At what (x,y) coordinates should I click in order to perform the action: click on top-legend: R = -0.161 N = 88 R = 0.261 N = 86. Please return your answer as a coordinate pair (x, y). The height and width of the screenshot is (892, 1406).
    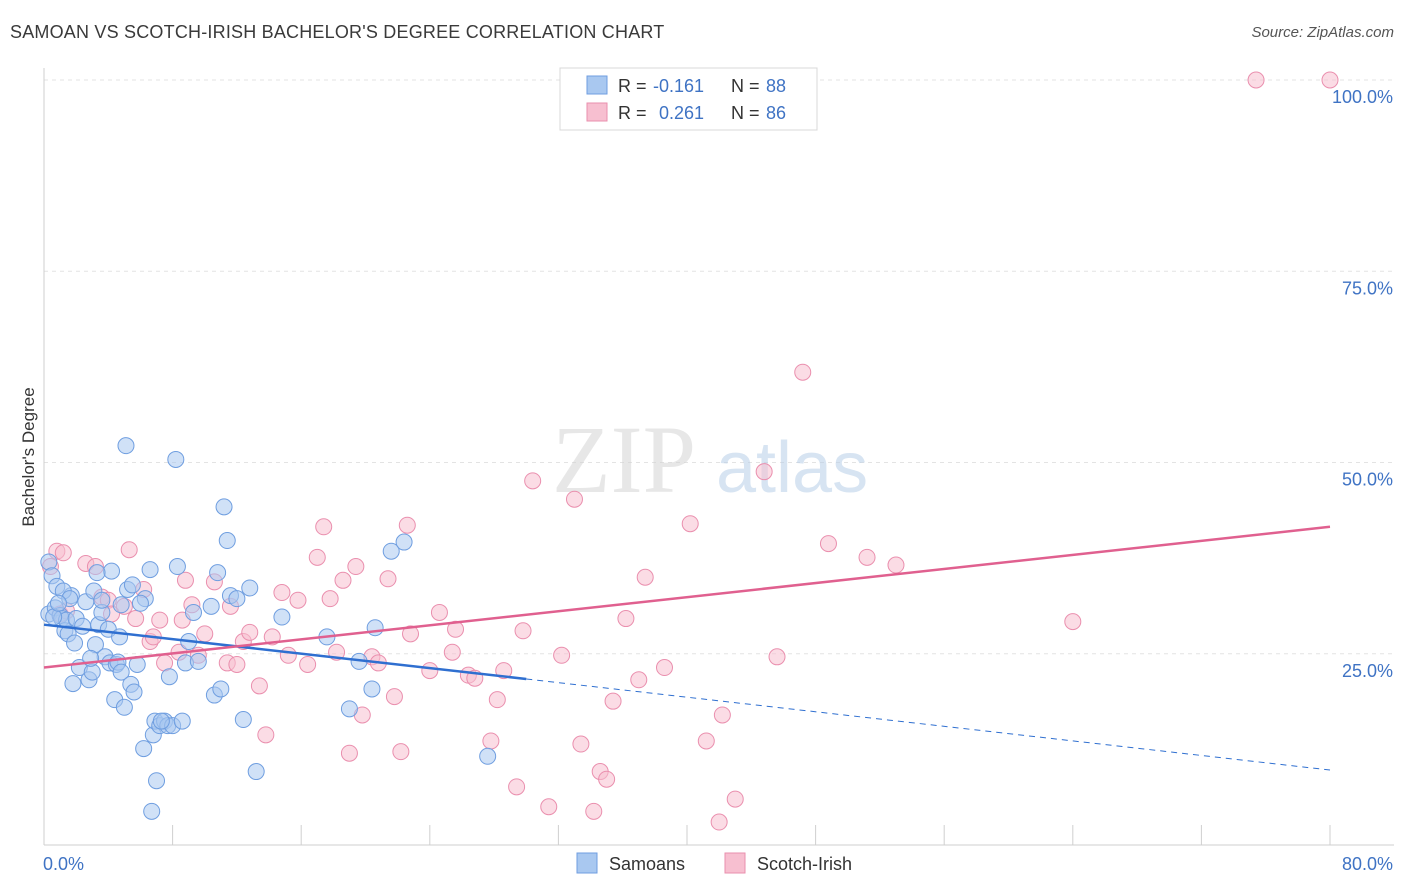
    Looking at the image, I should click on (688, 99).